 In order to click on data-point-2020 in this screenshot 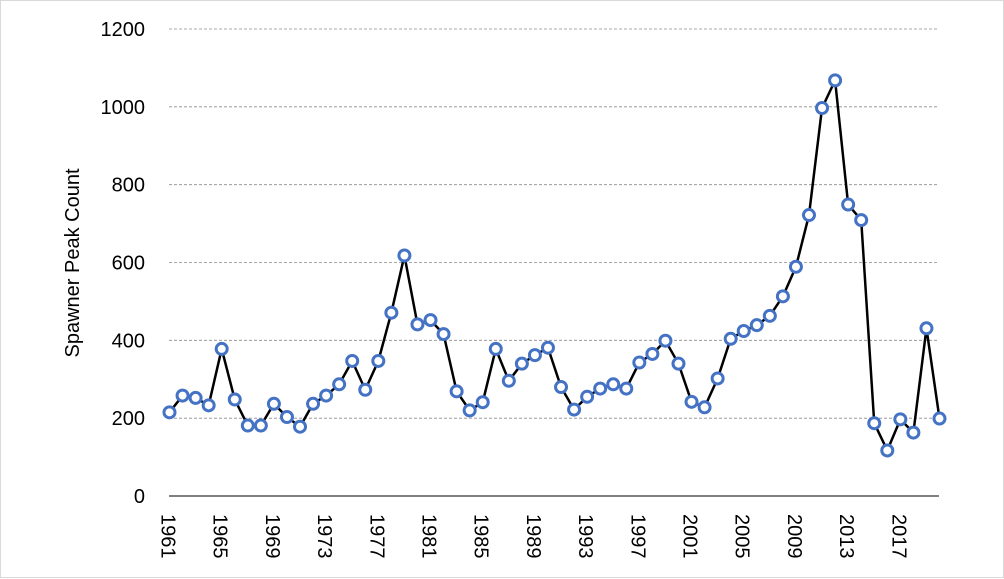, I will do `click(939, 418)`.